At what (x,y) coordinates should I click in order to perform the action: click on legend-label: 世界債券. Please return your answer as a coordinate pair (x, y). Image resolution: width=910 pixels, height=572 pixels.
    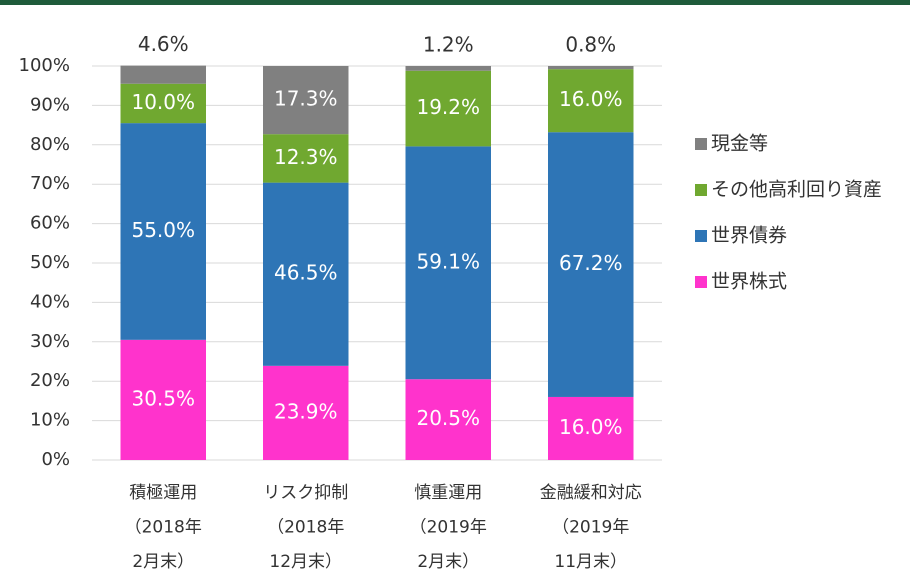
    Looking at the image, I should click on (749, 236).